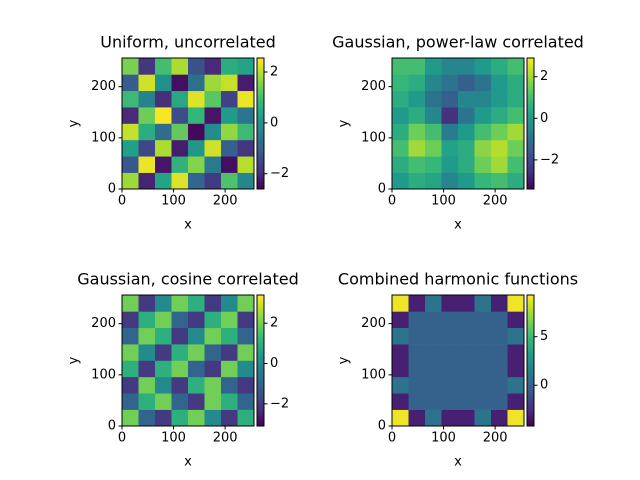 This screenshot has width=640, height=480. What do you see at coordinates (458, 279) in the screenshot?
I see `title: Combined harmonic functions` at bounding box center [458, 279].